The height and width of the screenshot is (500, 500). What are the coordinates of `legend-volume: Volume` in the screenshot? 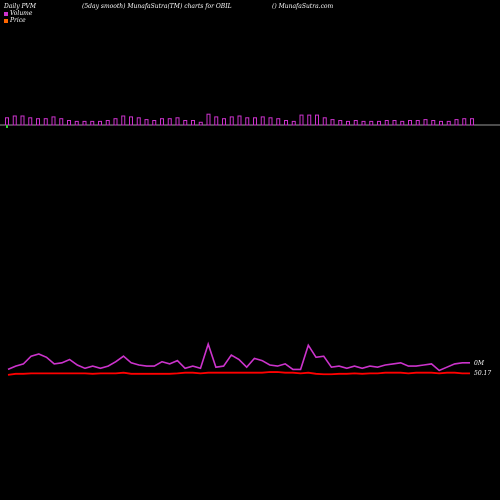 It's located at (18, 13).